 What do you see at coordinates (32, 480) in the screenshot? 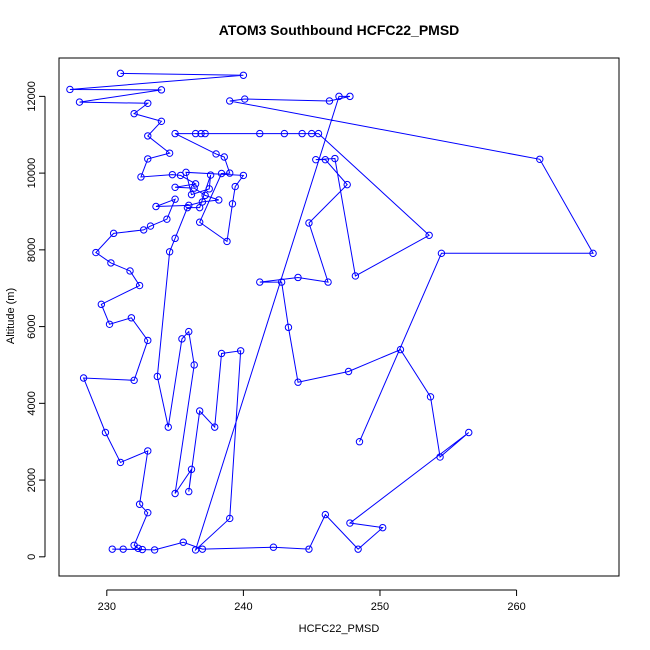
I see `y-tick-label: 2000` at bounding box center [32, 480].